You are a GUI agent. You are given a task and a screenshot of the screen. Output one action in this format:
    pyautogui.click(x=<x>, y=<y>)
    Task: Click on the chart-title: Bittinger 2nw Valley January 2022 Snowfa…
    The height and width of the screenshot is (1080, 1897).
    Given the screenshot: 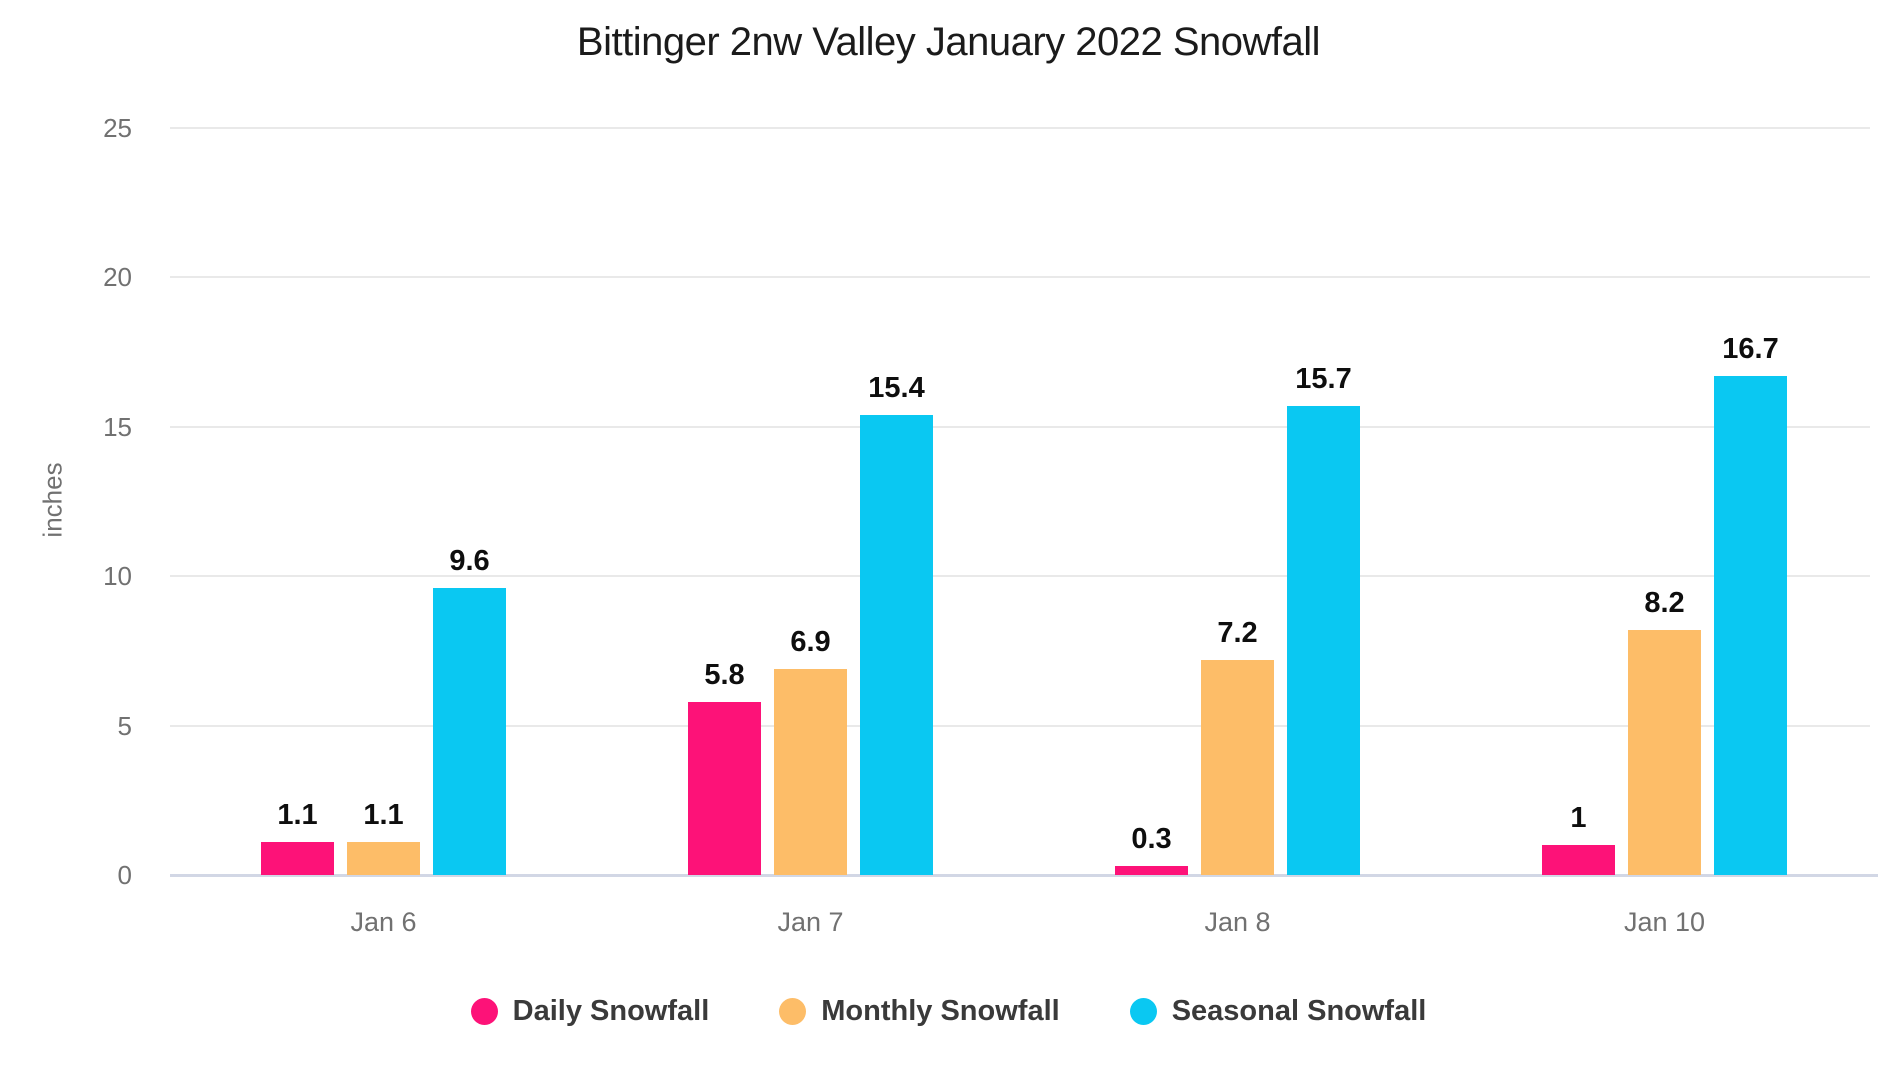 What is the action you would take?
    pyautogui.click(x=948, y=42)
    